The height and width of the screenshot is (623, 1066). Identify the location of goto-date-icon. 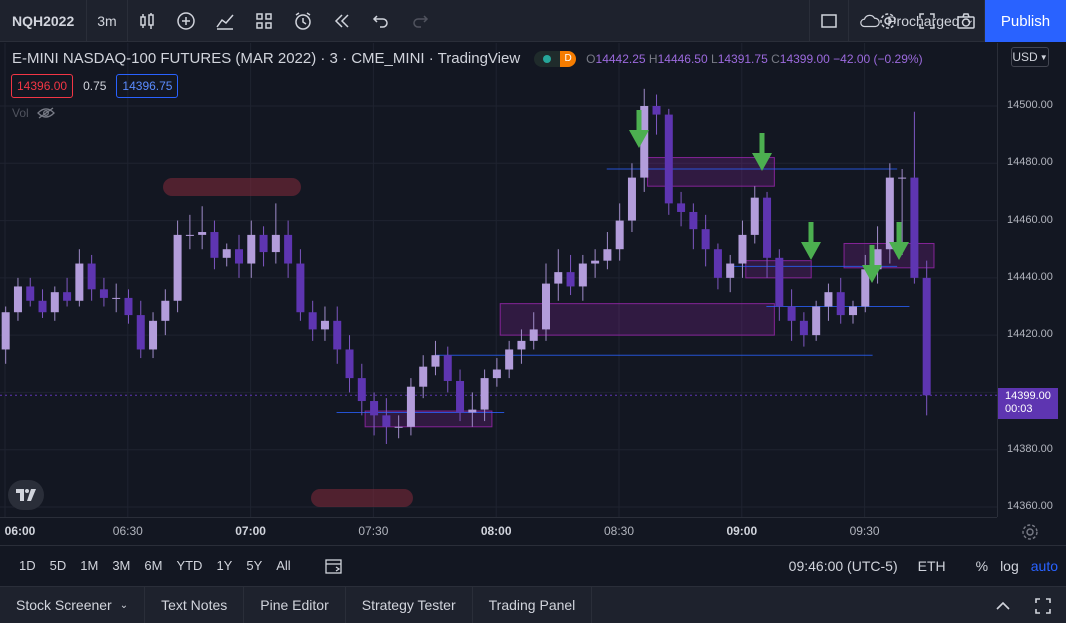
(334, 566).